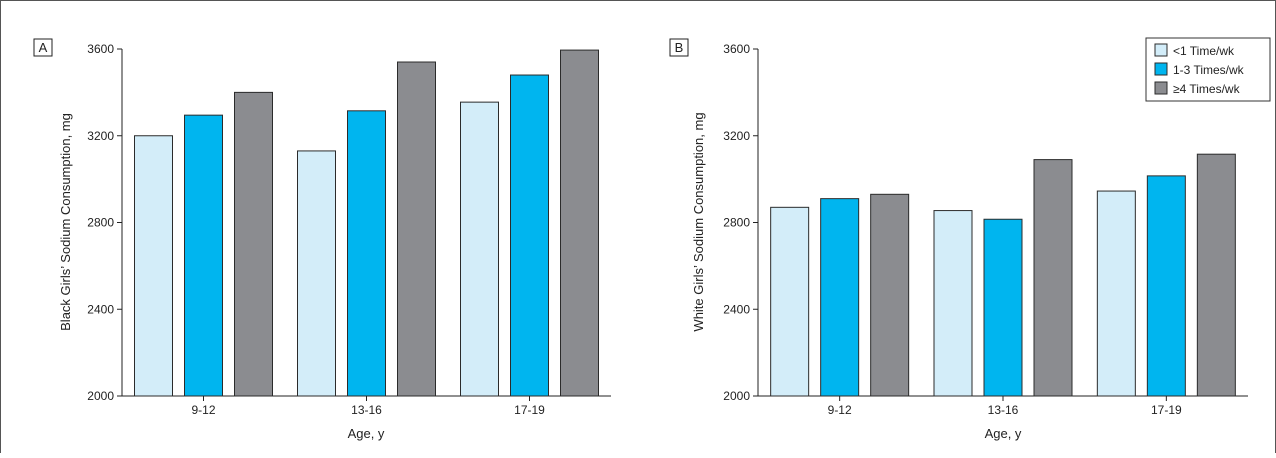 The width and height of the screenshot is (1276, 458). Describe the element at coordinates (366, 433) in the screenshot. I see `panel-a-x-axis-title: Age, y` at that location.